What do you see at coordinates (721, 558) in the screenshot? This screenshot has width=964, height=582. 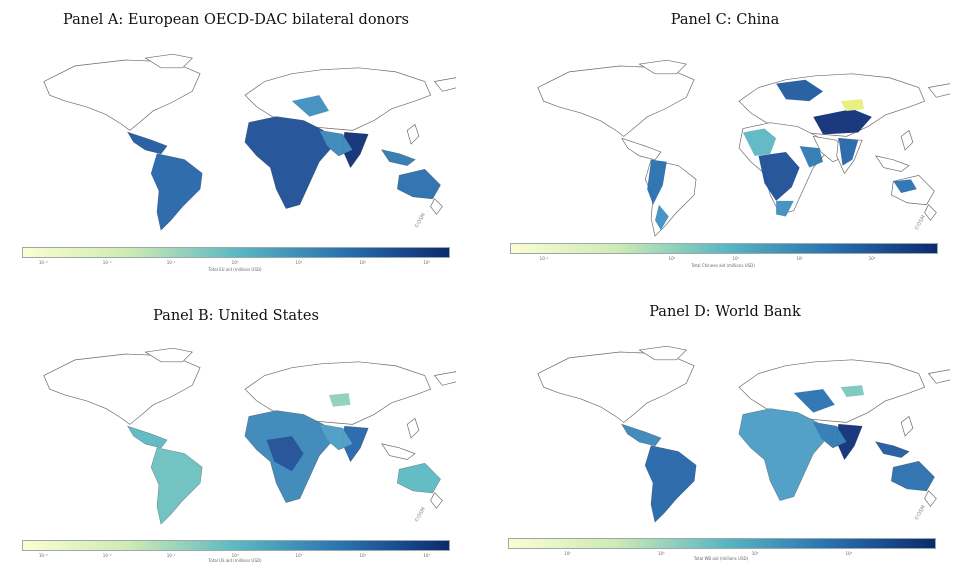 I see `colorbar-label: Total WB aid (millions USD)` at bounding box center [721, 558].